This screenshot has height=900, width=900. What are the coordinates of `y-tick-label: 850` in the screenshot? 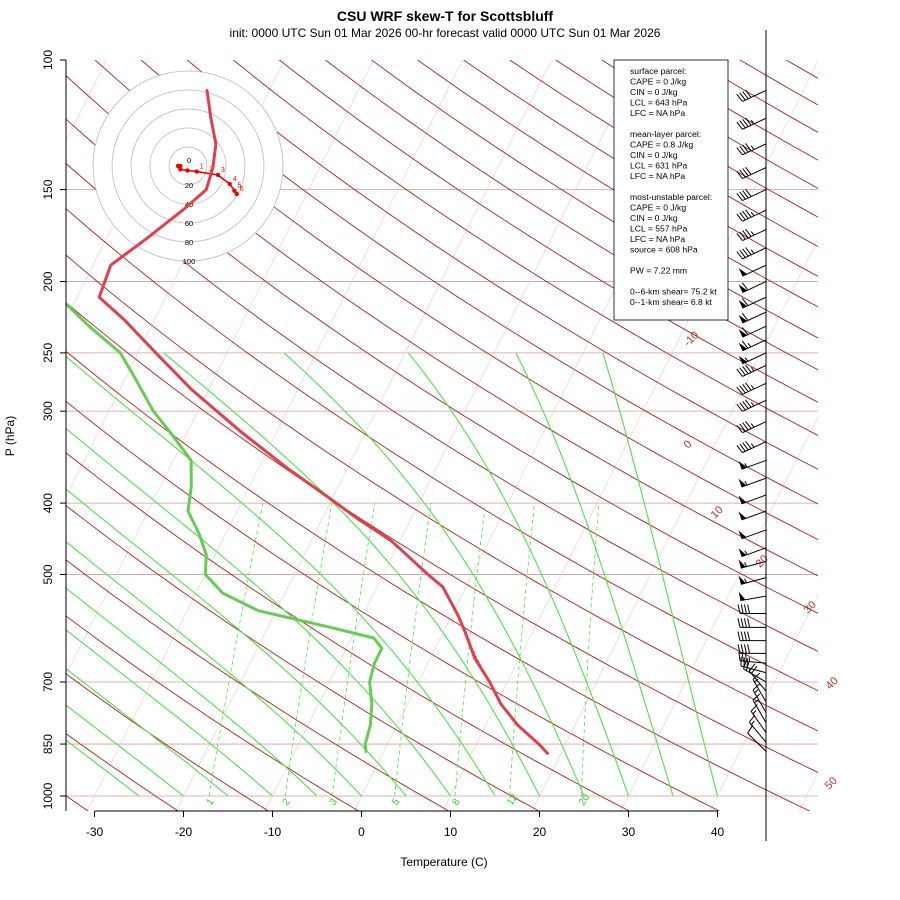 It's located at (48, 744).